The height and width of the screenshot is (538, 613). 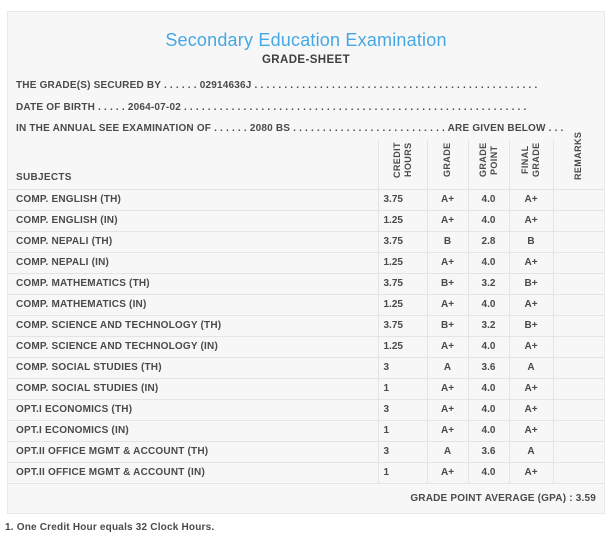 I want to click on subject-cell: COMP. SOCIAL STUDIES (TH), so click(x=193, y=368).